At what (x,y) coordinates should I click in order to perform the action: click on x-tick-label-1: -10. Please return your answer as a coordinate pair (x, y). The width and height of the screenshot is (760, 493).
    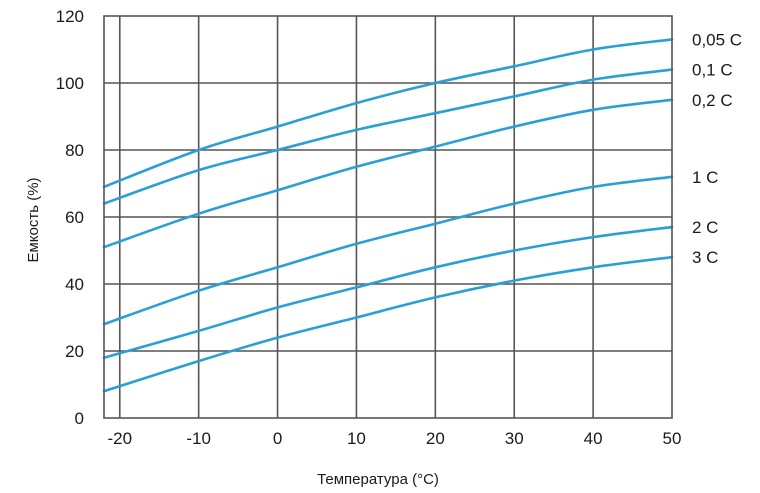
    Looking at the image, I should click on (198, 438).